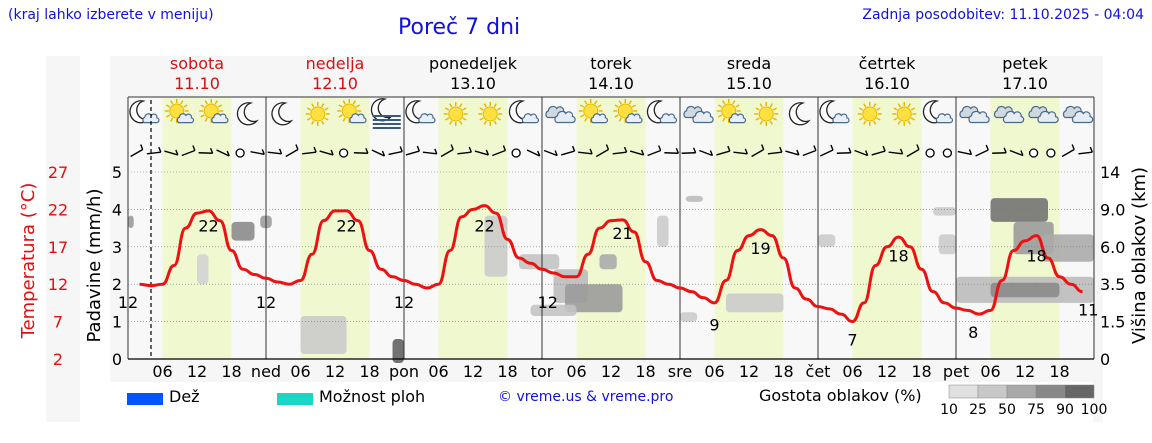 Image resolution: width=1152 pixels, height=443 pixels. What do you see at coordinates (473, 83) in the screenshot?
I see `day-date: 13.10` at bounding box center [473, 83].